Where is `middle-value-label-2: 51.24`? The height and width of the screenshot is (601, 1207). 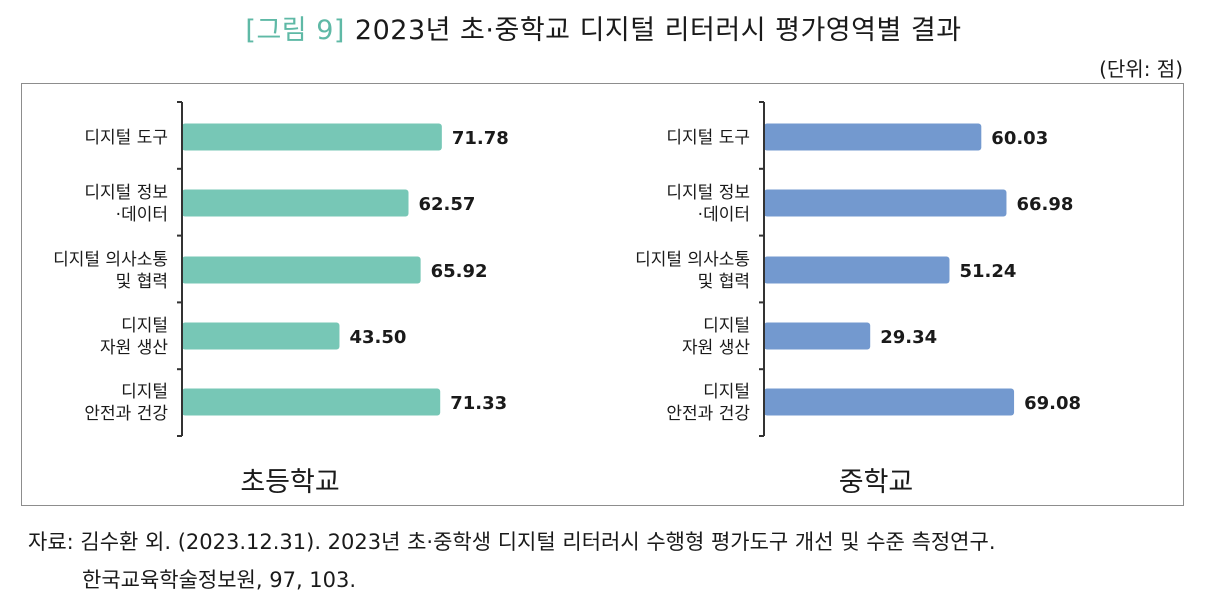
middle-value-label-2: 51.24 is located at coordinates (987, 271).